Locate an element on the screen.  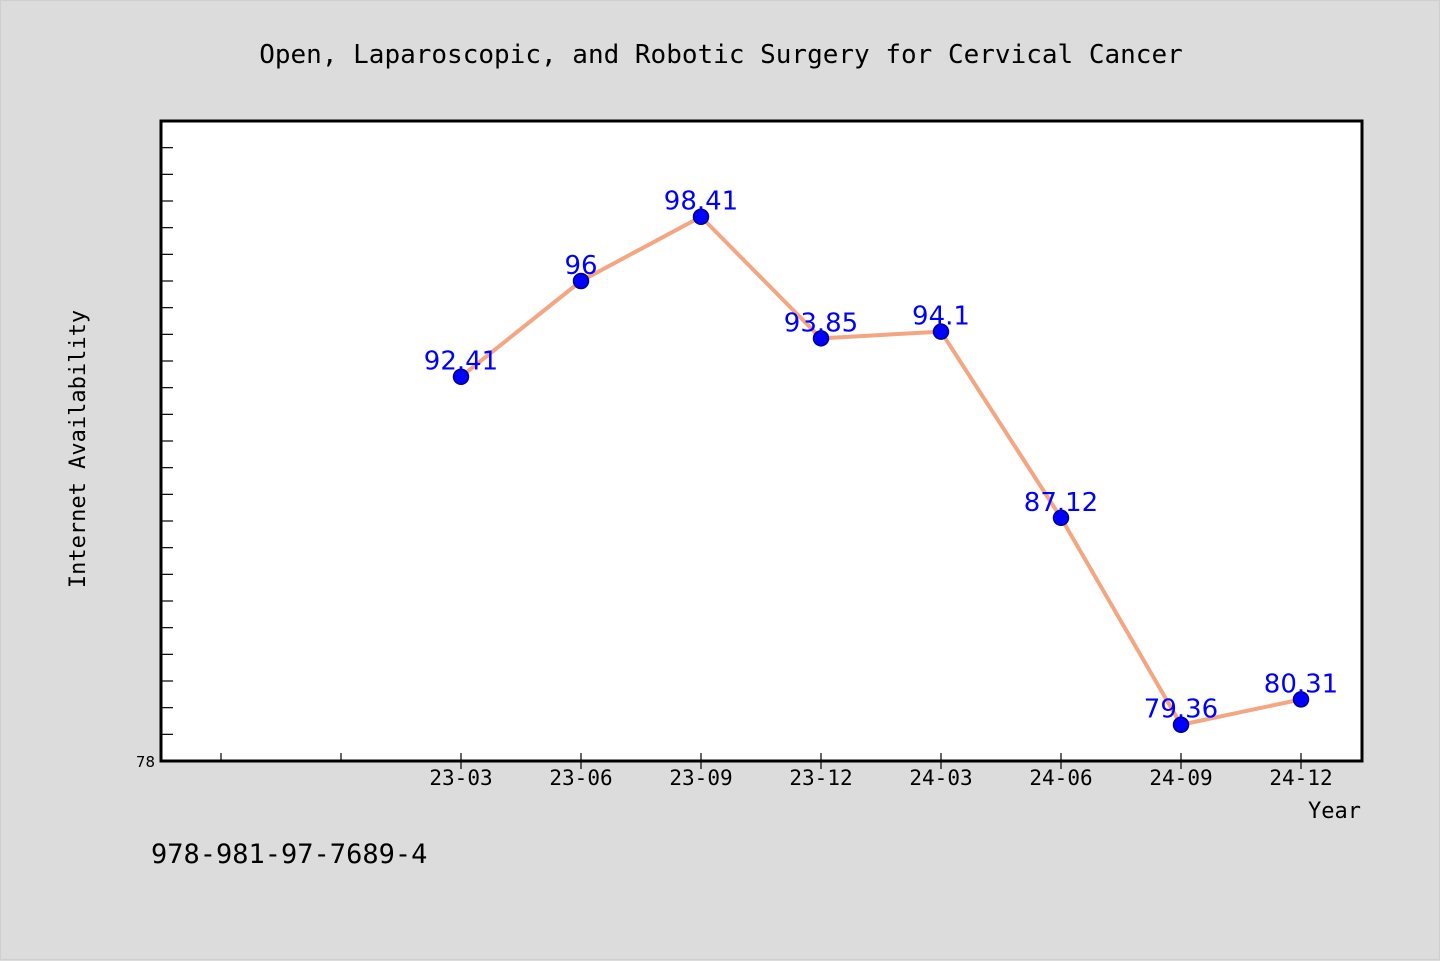
y-axis-ticks is located at coordinates (167, 441).